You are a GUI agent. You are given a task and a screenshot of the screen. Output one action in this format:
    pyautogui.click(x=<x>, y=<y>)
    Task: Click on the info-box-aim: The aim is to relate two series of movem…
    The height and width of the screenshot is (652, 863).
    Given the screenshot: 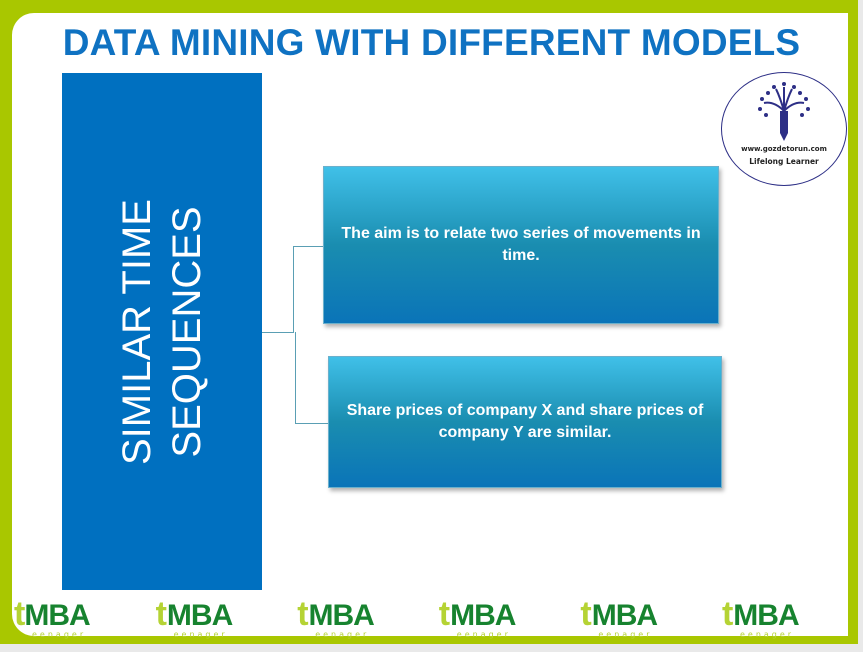 What is the action you would take?
    pyautogui.click(x=521, y=245)
    